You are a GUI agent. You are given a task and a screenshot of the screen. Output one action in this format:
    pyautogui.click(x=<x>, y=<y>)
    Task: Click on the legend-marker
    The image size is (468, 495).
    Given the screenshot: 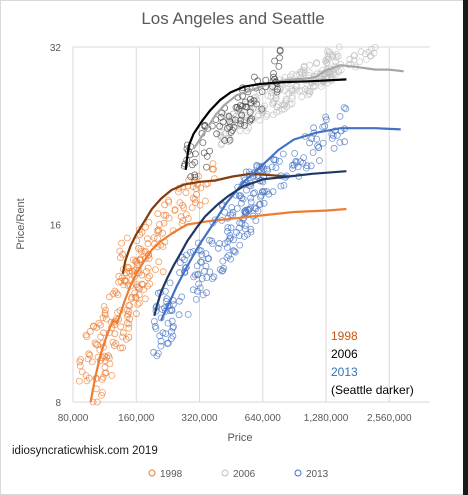 What is the action you would take?
    pyautogui.click(x=152, y=473)
    